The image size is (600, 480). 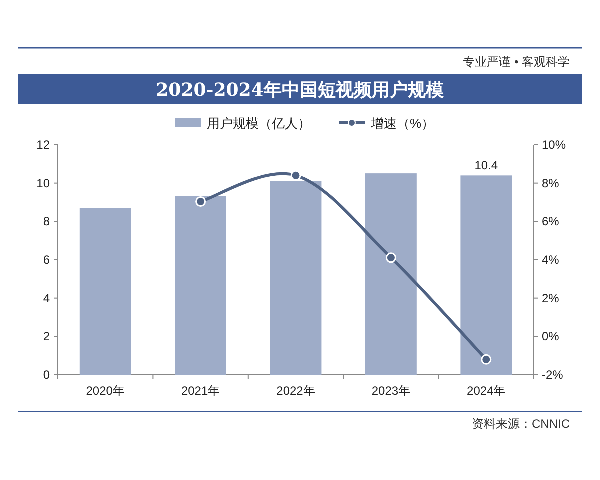 I want to click on y-tick-label: 8, so click(x=46, y=221).